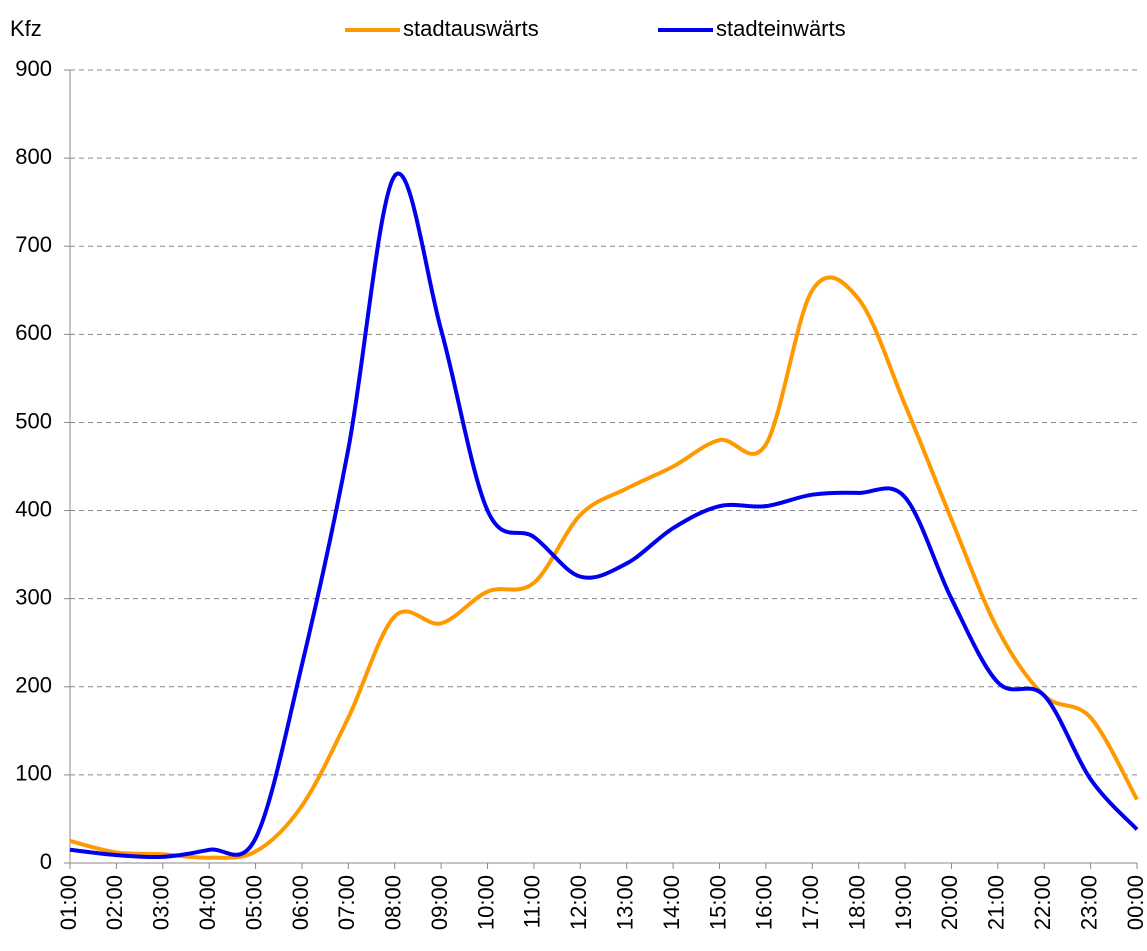 The image size is (1147, 951). What do you see at coordinates (46, 861) in the screenshot?
I see `y-tick-label: 0` at bounding box center [46, 861].